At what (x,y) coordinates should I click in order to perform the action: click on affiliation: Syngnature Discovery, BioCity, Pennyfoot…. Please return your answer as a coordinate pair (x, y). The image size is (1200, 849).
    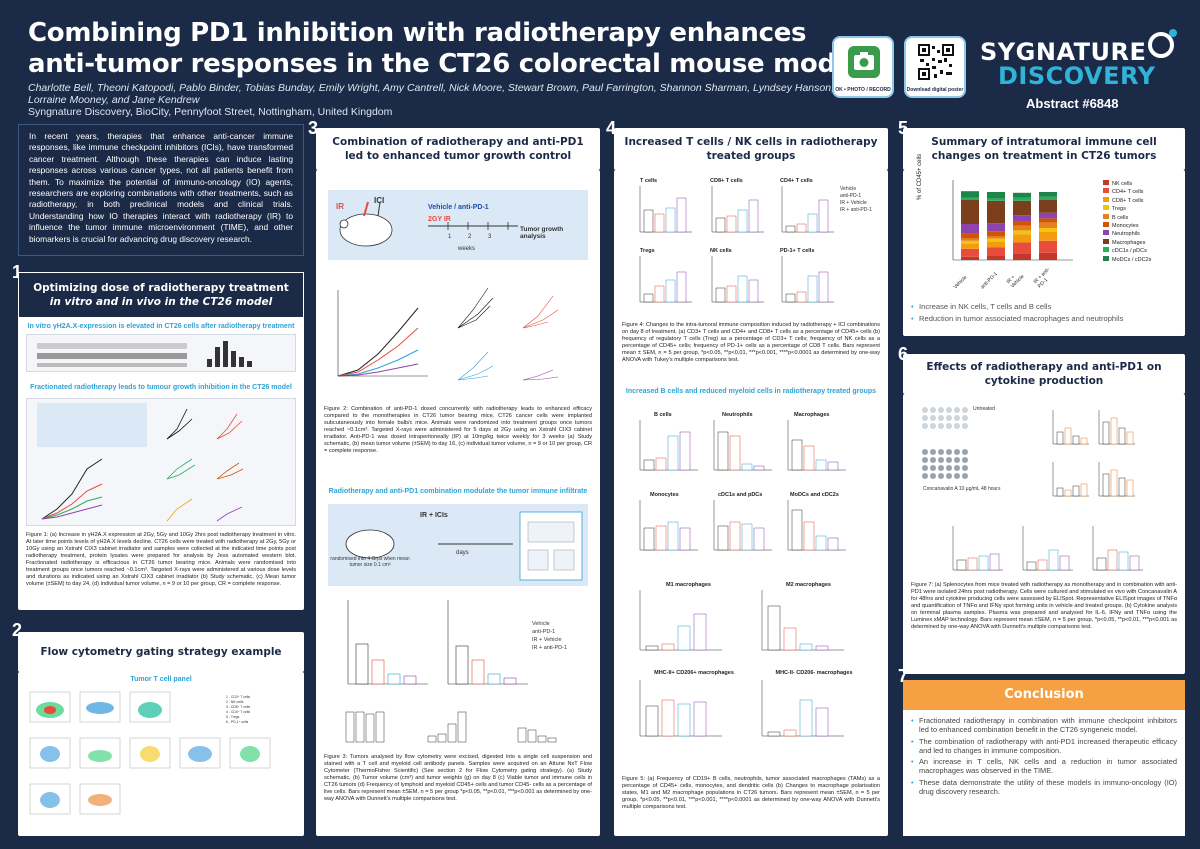
    Looking at the image, I should click on (210, 112).